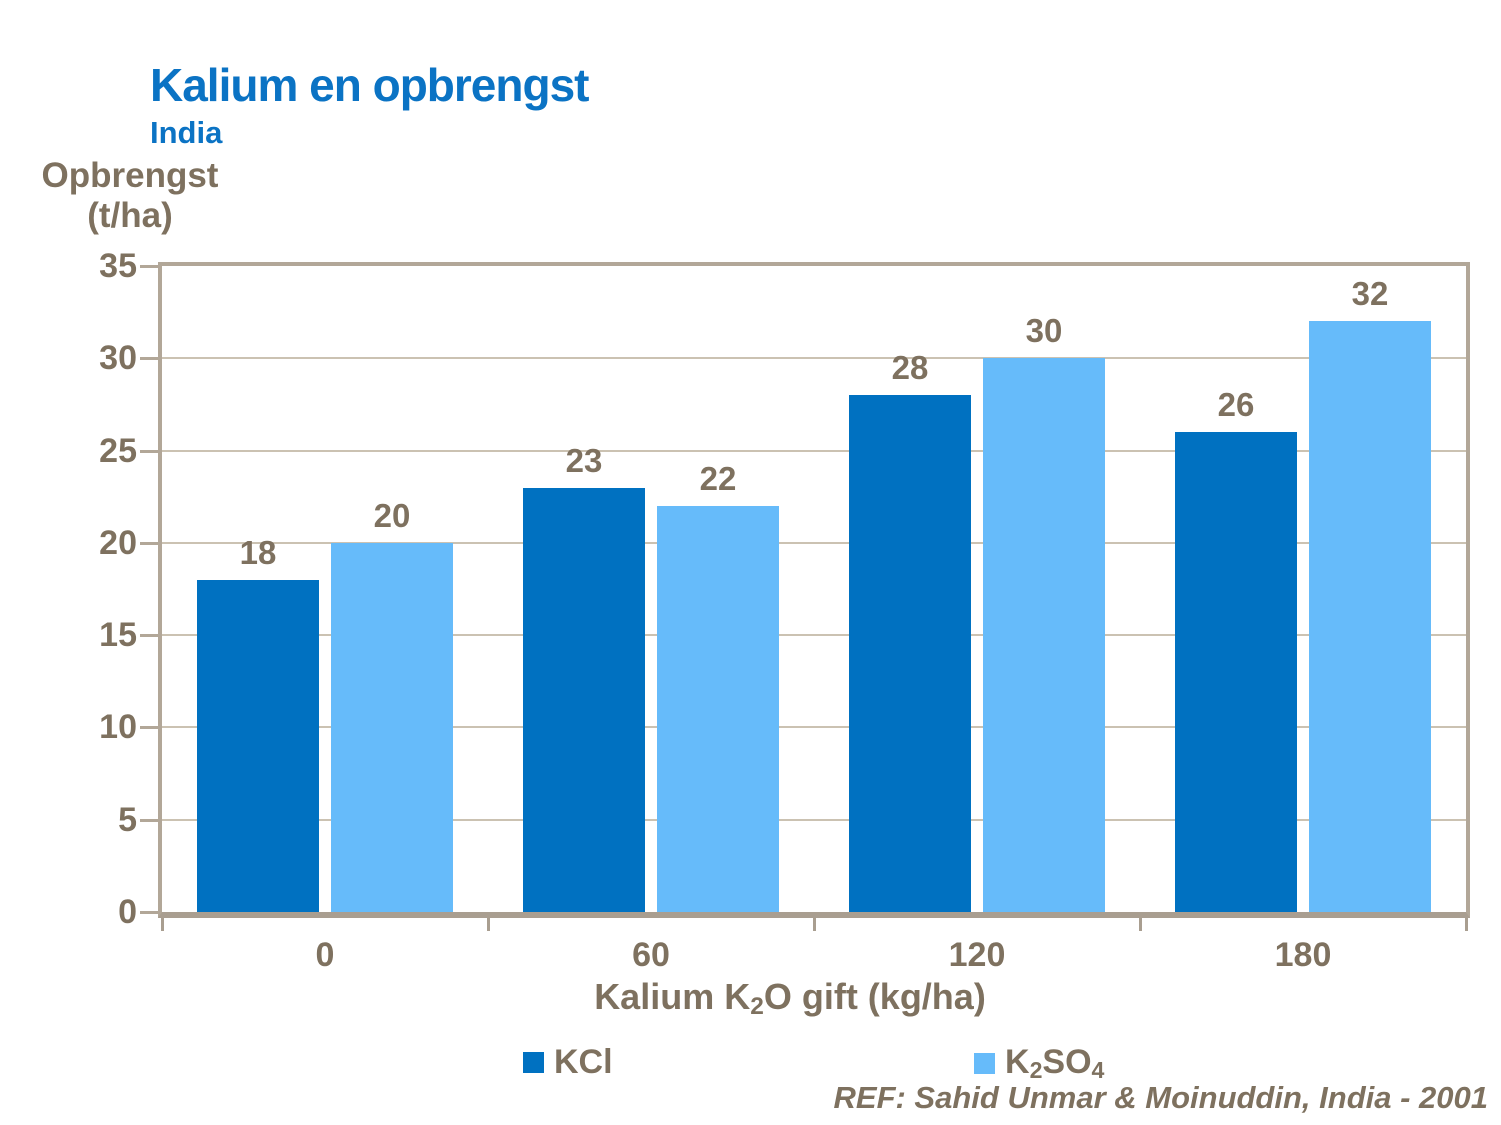 This screenshot has width=1501, height=1125. What do you see at coordinates (325, 955) in the screenshot?
I see `x-tick-label-0: 0` at bounding box center [325, 955].